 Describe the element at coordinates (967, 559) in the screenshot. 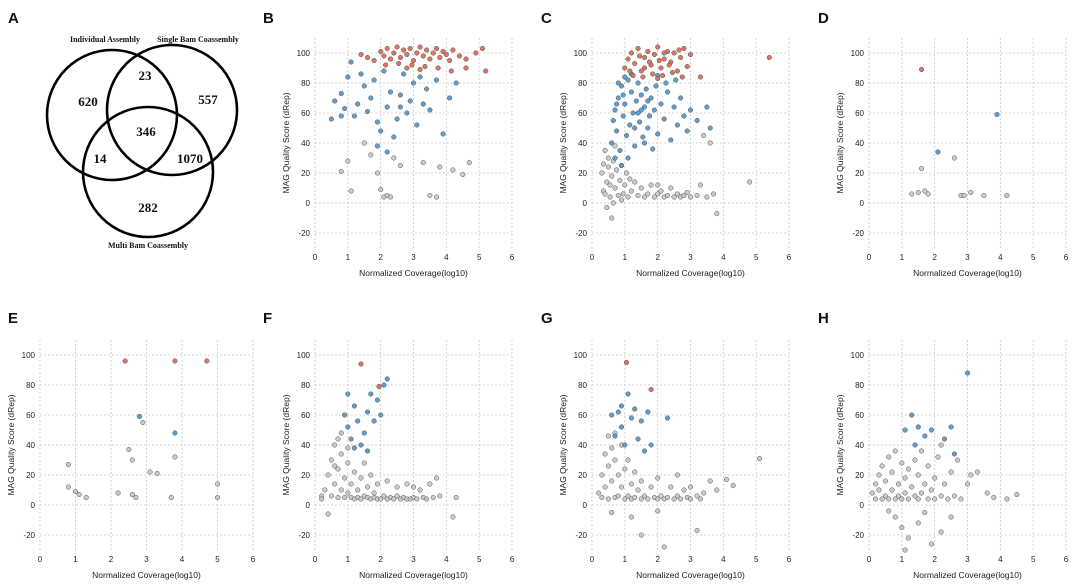

I see `x-tick-label: 3` at that location.